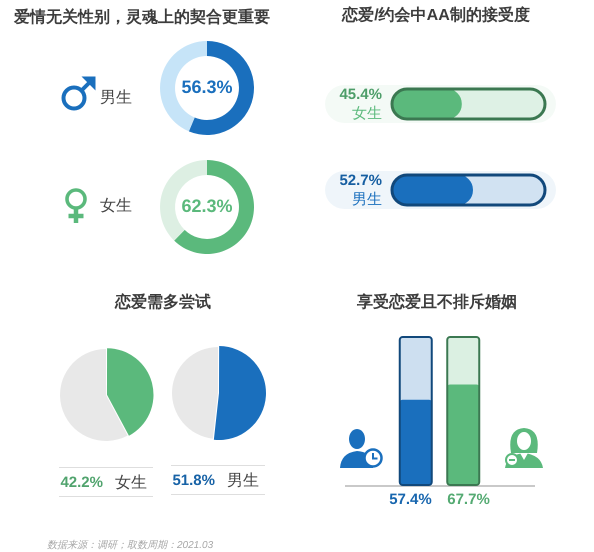  Describe the element at coordinates (243, 480) in the screenshot. I see `slice-label: 男生` at that location.